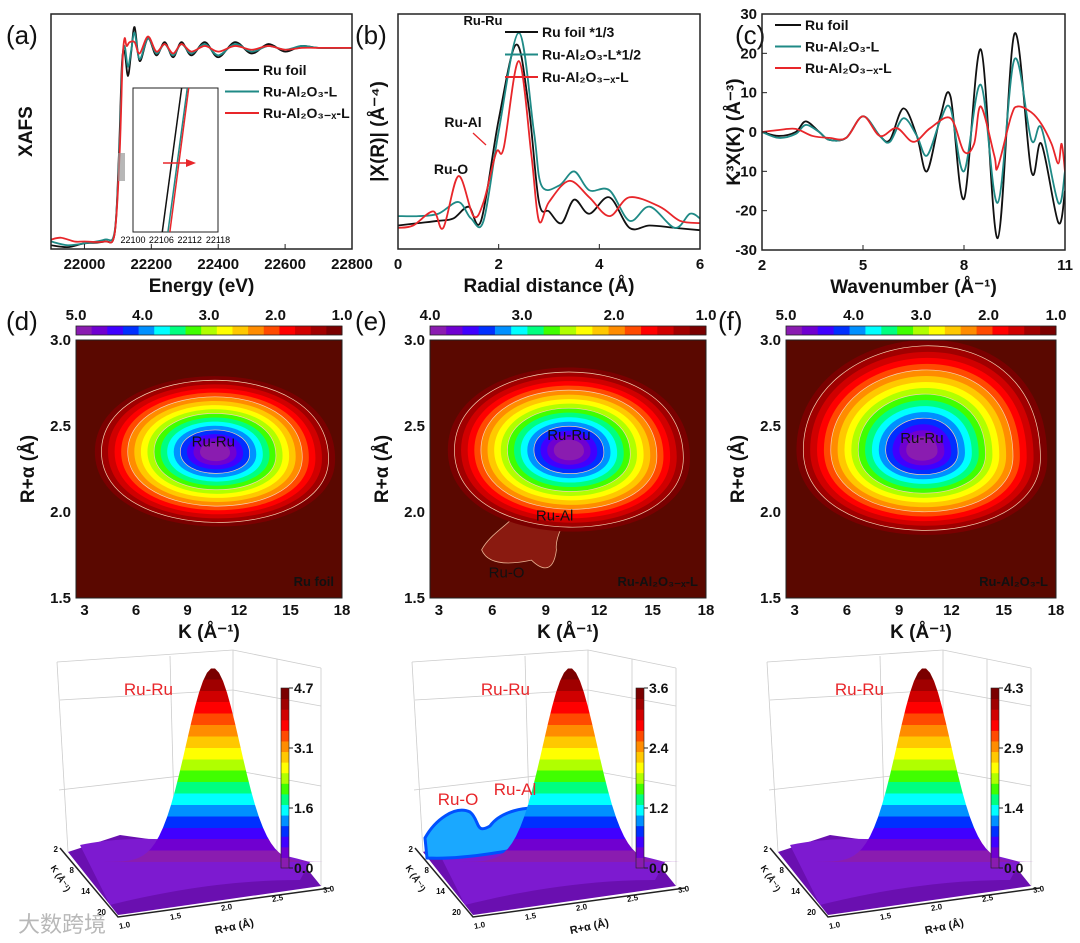 The width and height of the screenshot is (1080, 943). What do you see at coordinates (786, 315) in the screenshot?
I see `colorbar-tick-label: 5.0` at bounding box center [786, 315].